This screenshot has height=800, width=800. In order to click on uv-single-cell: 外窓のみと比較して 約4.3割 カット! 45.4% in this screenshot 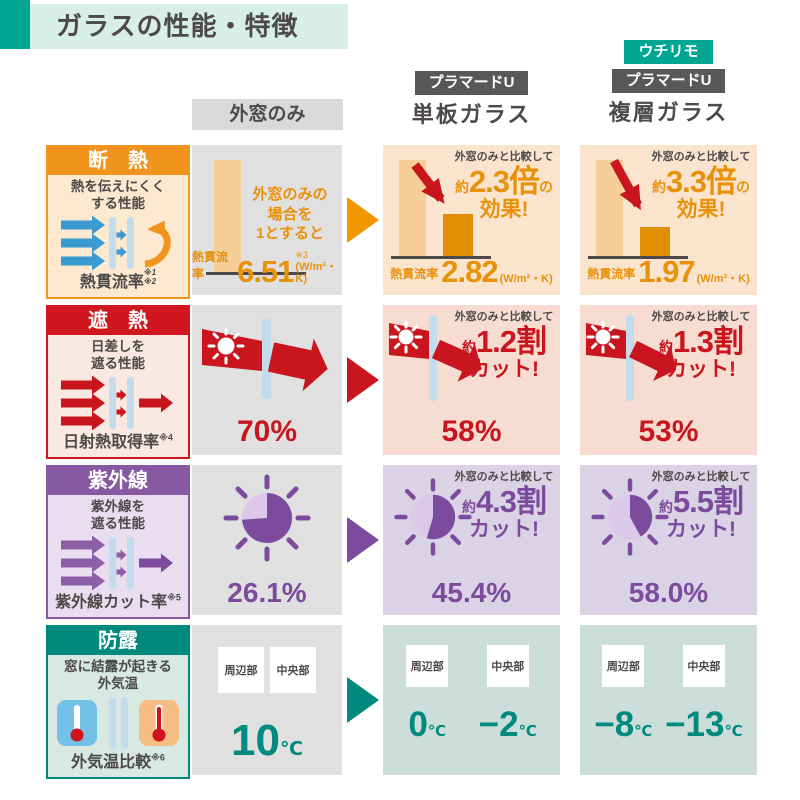, I will do `click(471, 540)`.